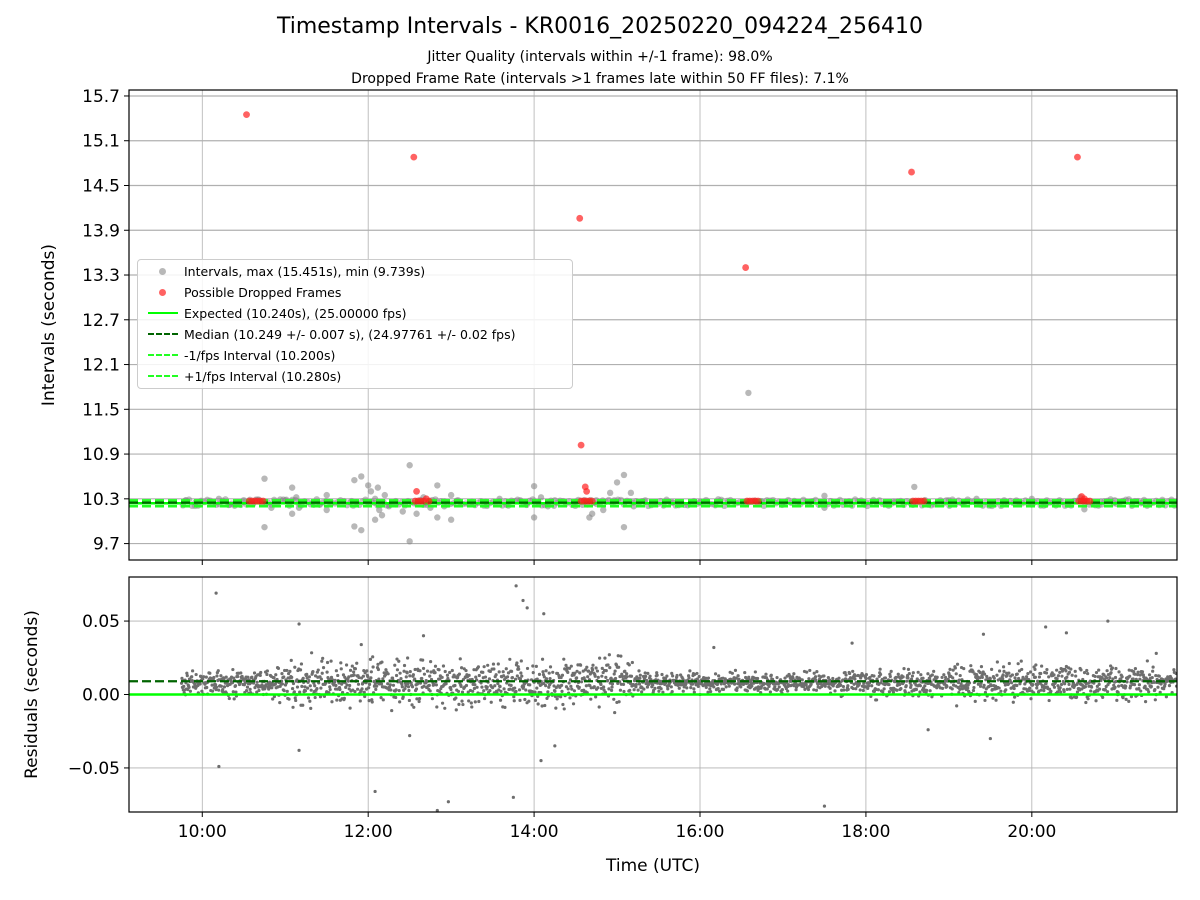  I want to click on legend-marker-intervals, so click(162, 271).